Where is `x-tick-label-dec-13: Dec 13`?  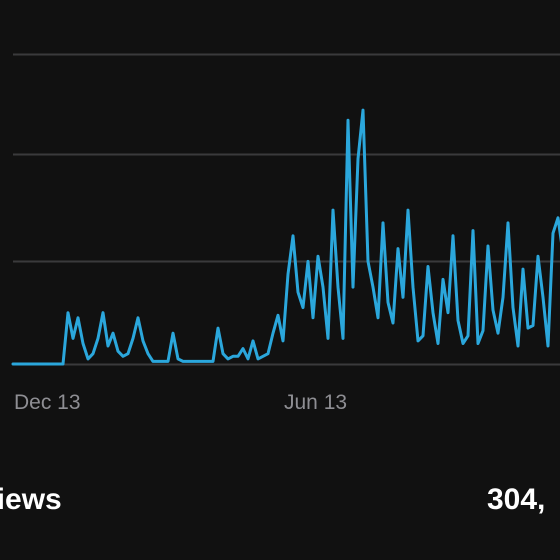
x-tick-label-dec-13: Dec 13 is located at coordinates (47, 402).